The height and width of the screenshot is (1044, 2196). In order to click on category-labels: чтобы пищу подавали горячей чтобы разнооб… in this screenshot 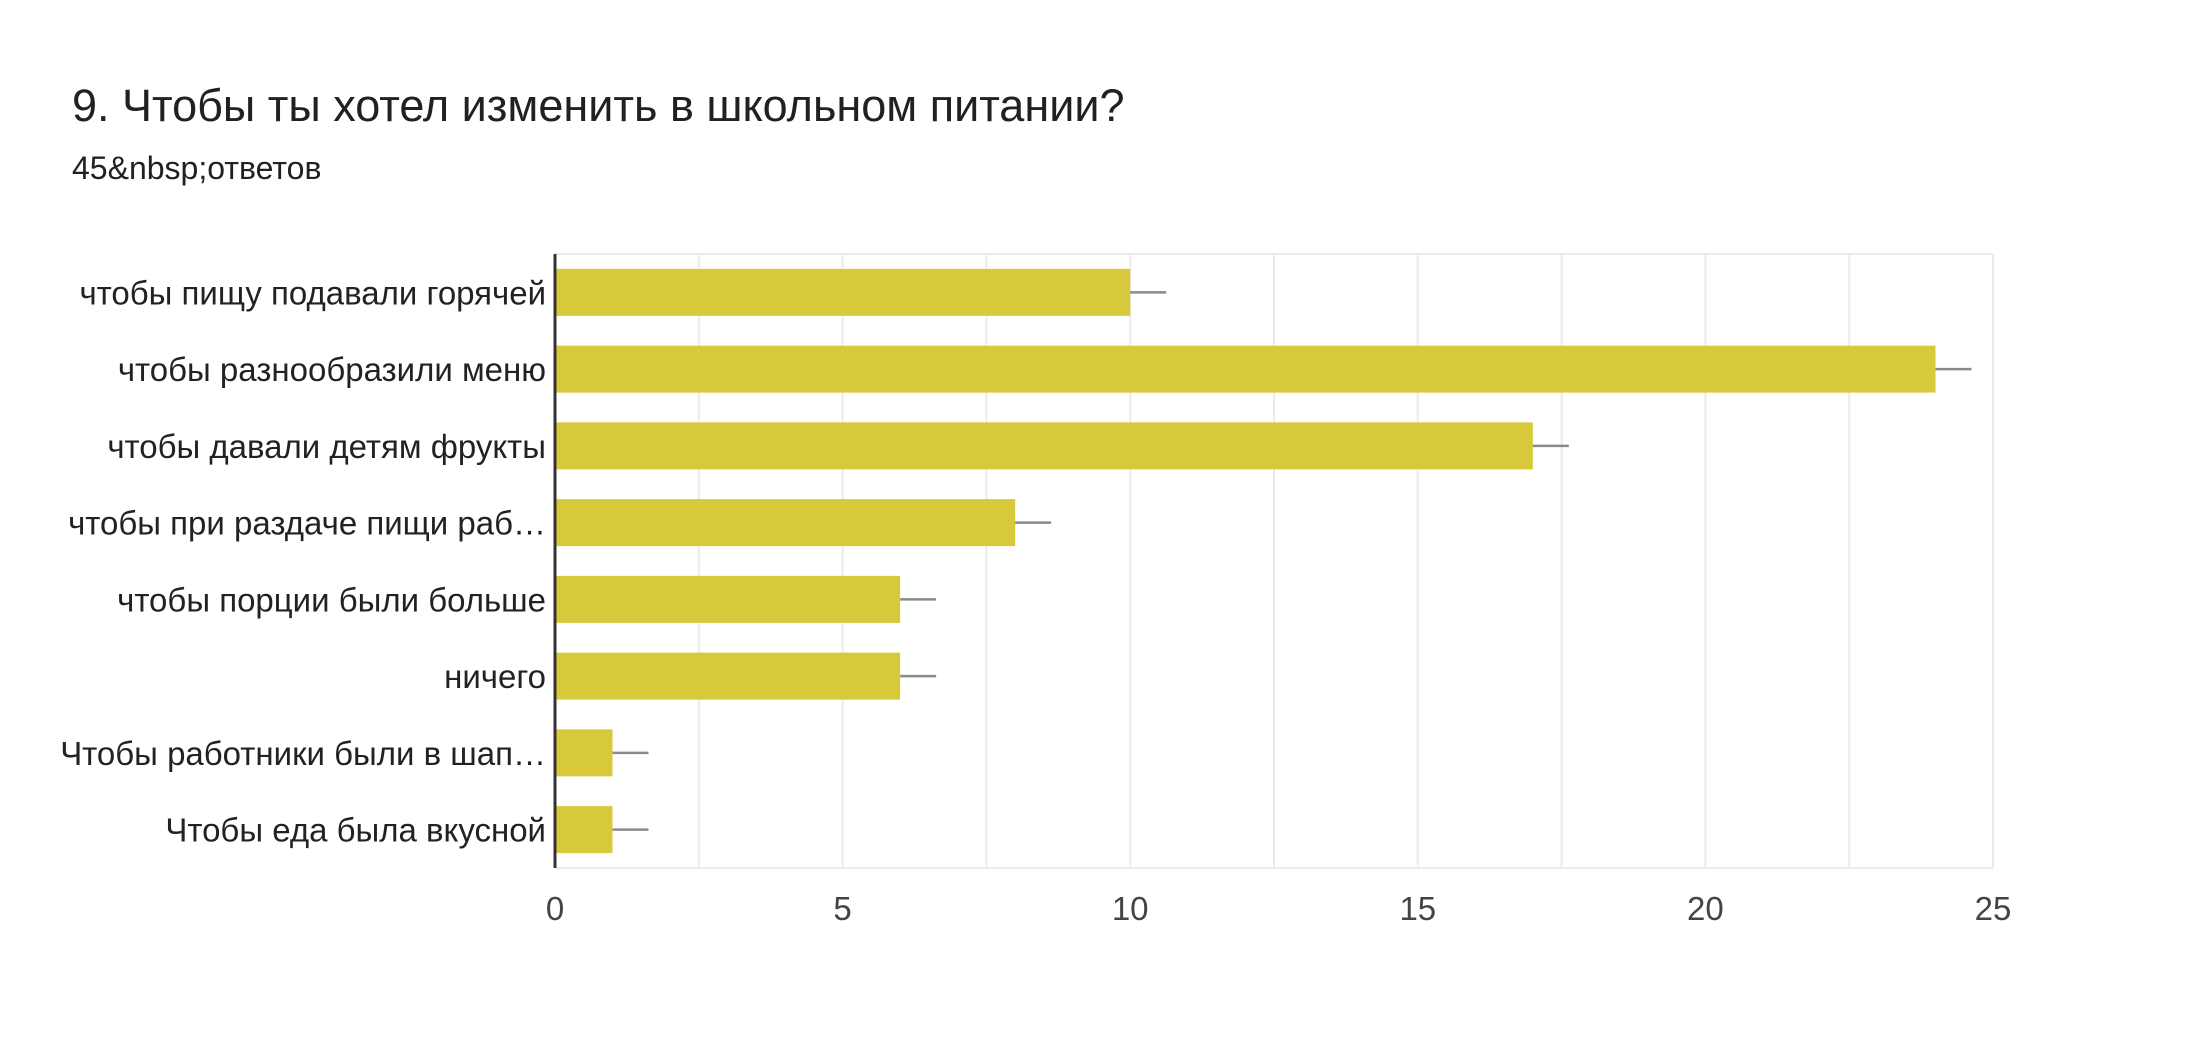, I will do `click(303, 561)`.